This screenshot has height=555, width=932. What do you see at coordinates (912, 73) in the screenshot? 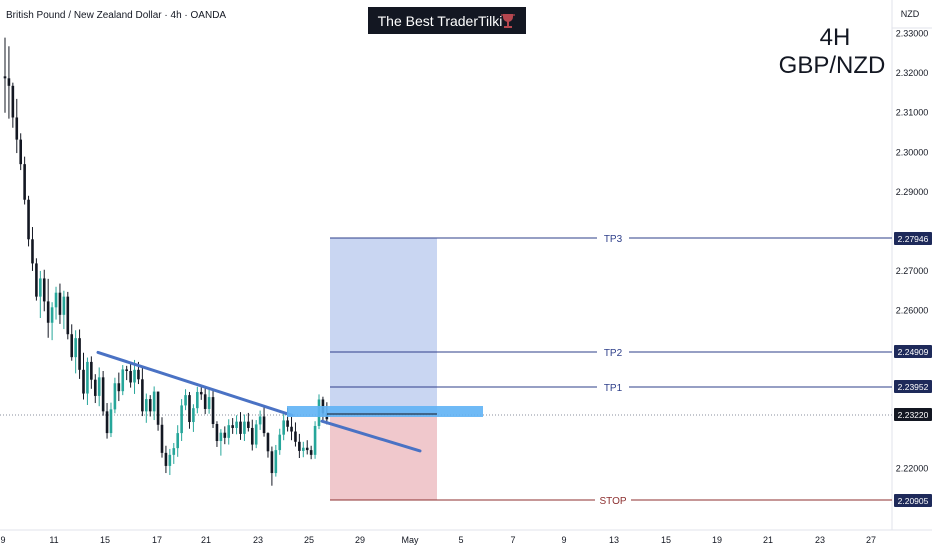
I see `price-tick-label: 2.32000` at bounding box center [912, 73].